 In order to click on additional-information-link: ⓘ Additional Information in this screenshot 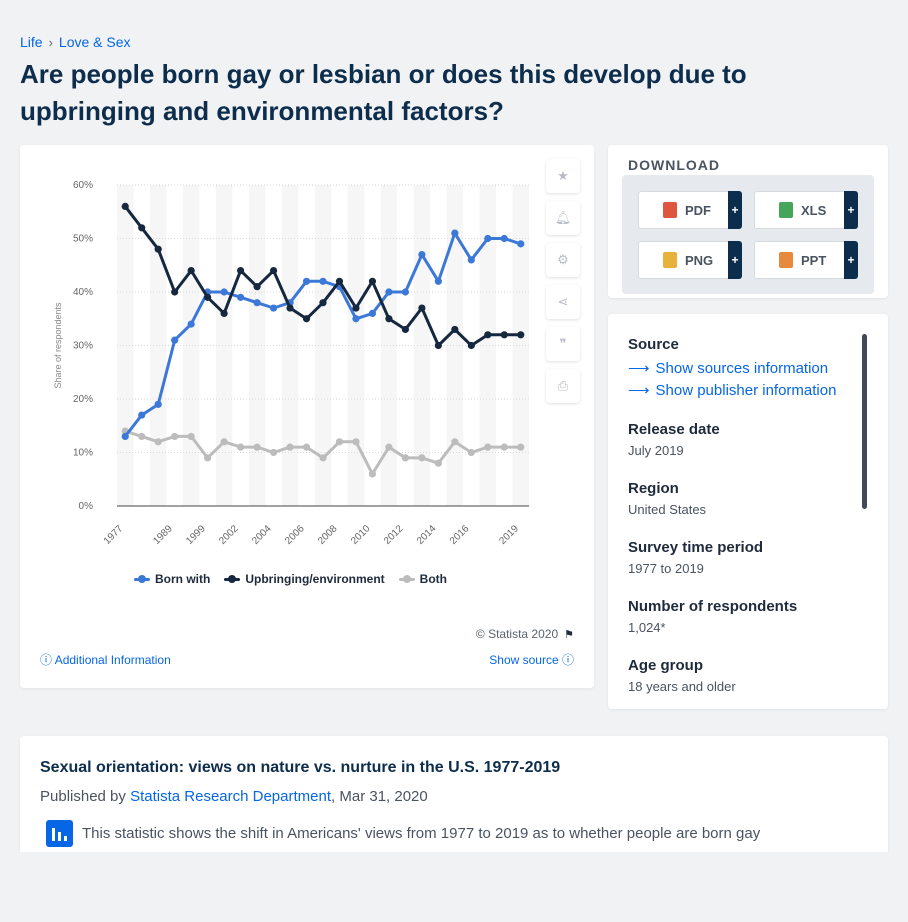, I will do `click(105, 659)`.